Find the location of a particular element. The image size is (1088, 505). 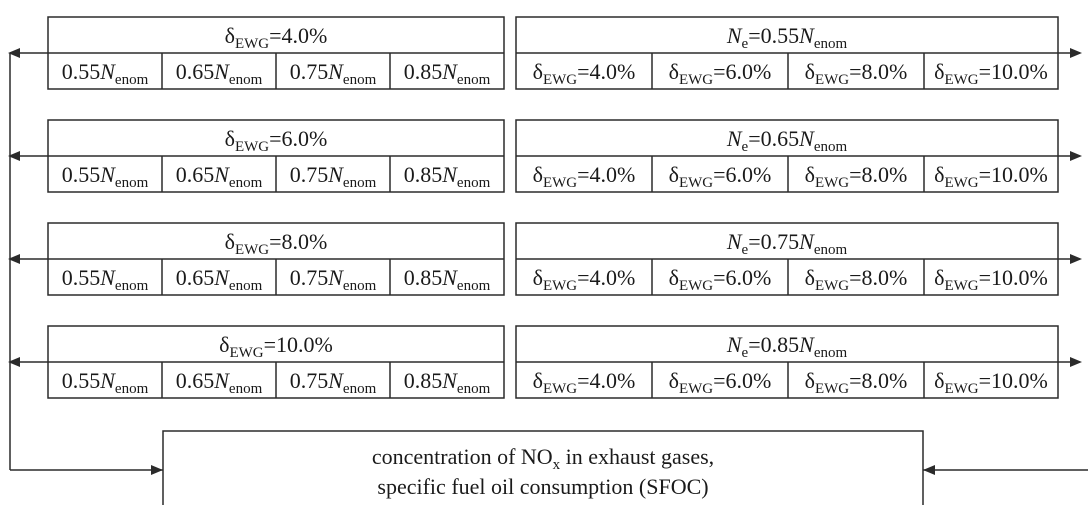

right-group-header: Ne=0.55Nenom is located at coordinates (787, 37).